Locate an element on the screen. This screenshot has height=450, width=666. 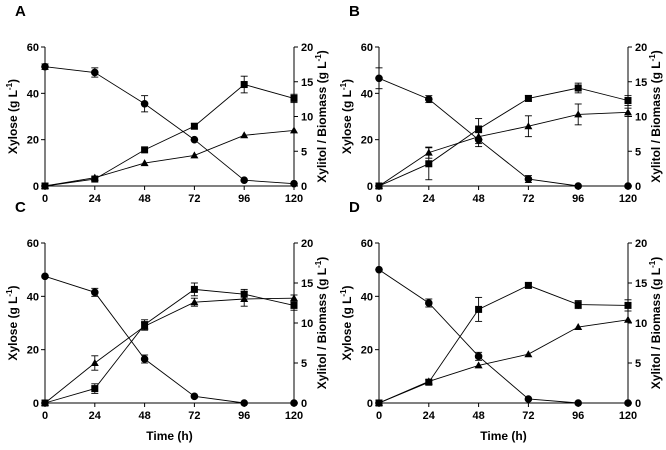
x-axis-title: Time (h) is located at coordinates (169, 436).